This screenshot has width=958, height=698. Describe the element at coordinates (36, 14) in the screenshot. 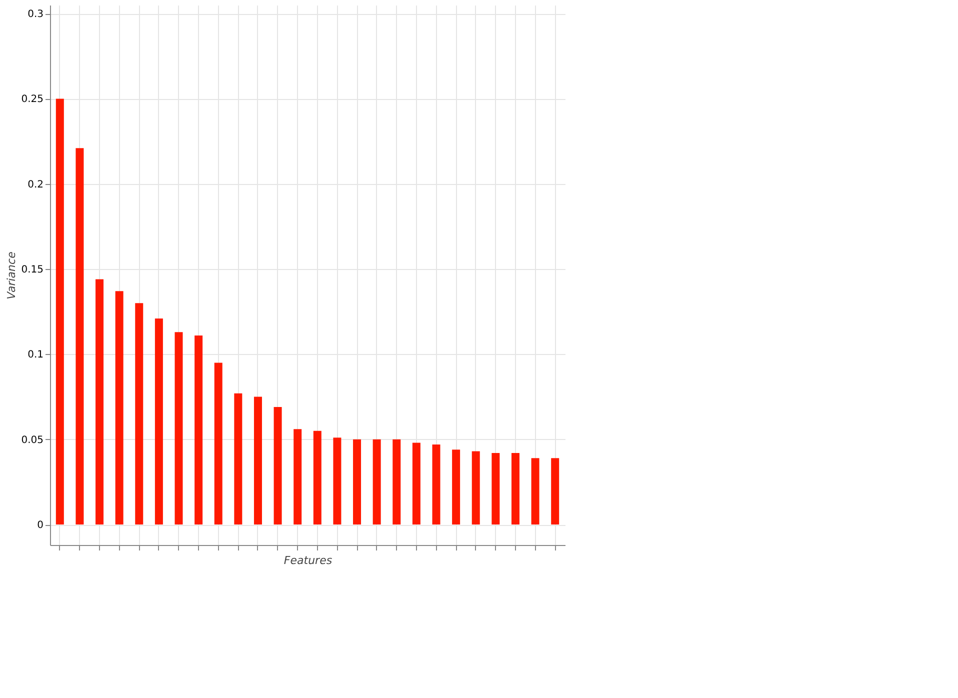

I see `y-tick-label: 0.3` at that location.